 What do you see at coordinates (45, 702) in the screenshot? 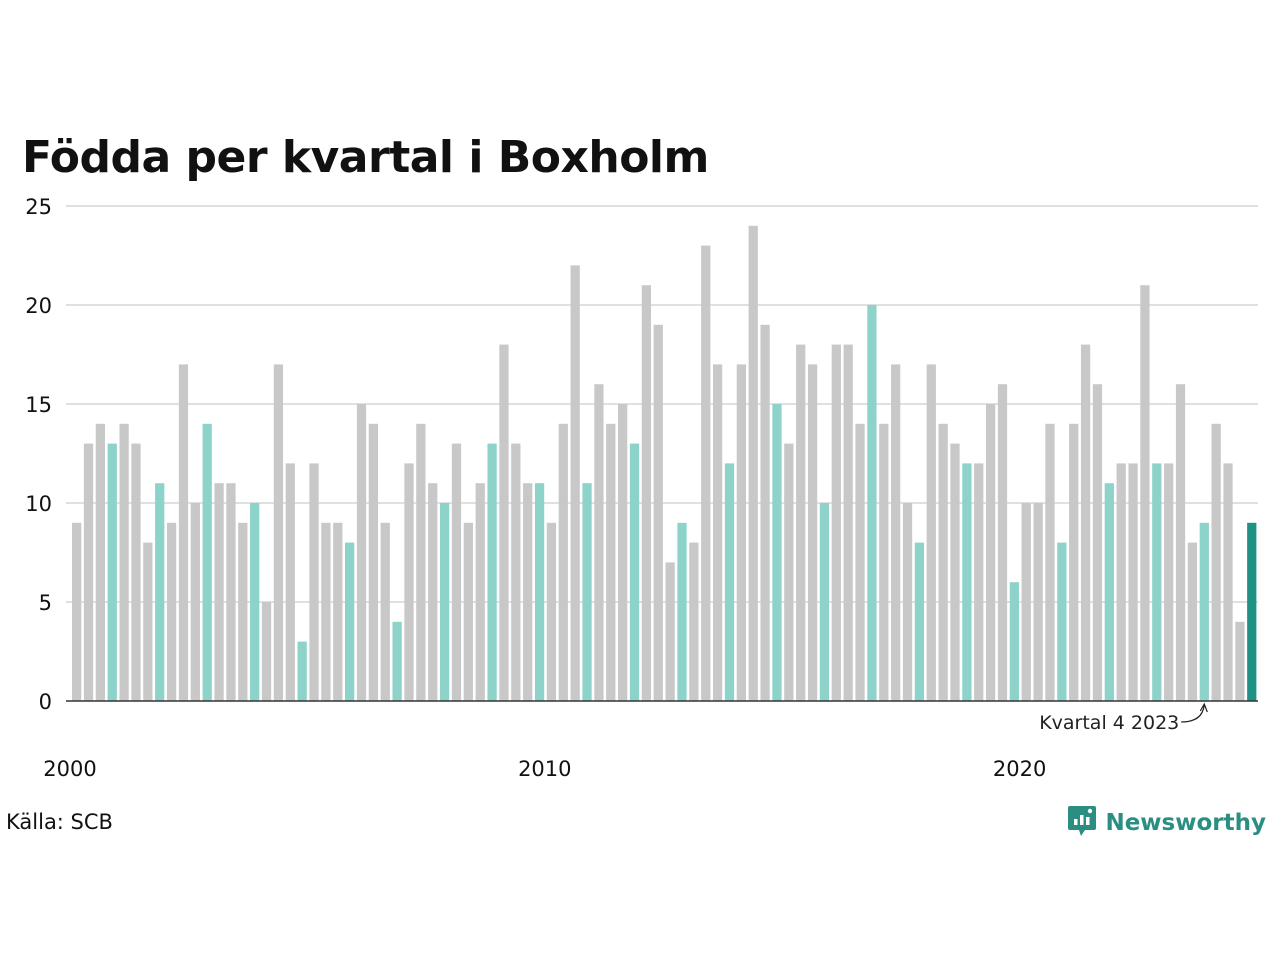
I see `y-tick-label: 0` at bounding box center [45, 702].